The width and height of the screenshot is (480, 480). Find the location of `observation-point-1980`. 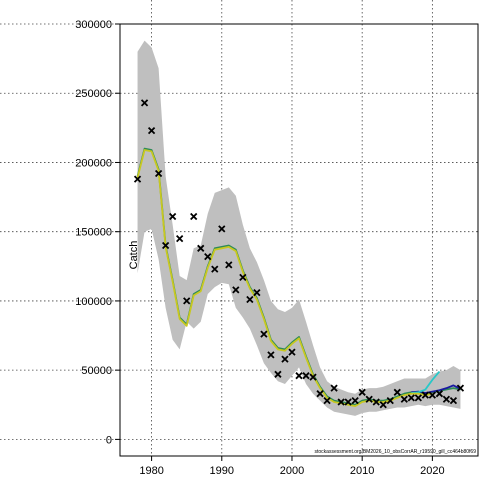

observation-point-1980 is located at coordinates (151, 130).